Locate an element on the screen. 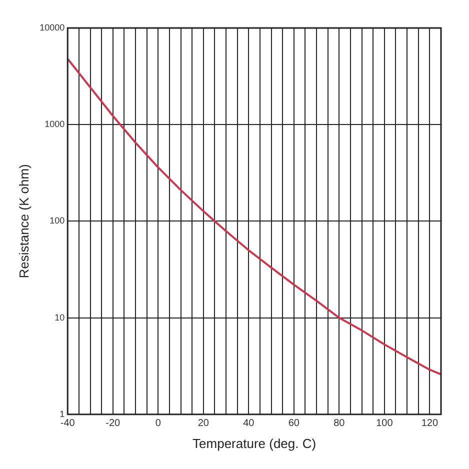 The width and height of the screenshot is (469, 469). y-tick-label: 10 is located at coordinates (59, 317).